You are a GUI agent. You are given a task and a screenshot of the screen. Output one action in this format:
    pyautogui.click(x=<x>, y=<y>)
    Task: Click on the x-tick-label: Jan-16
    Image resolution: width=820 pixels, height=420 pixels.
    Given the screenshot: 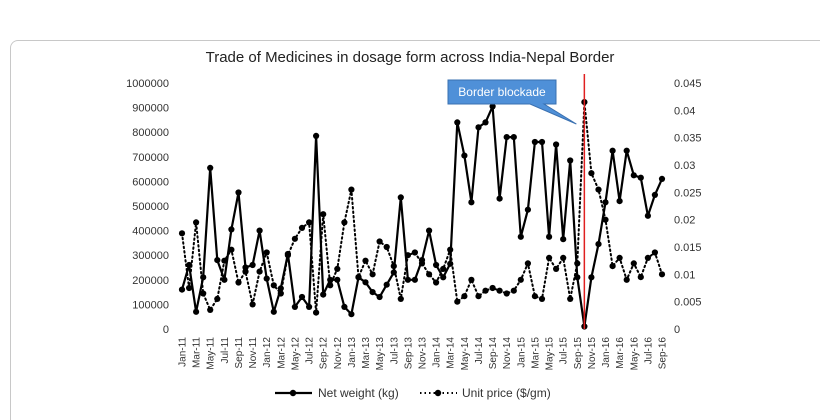 What is the action you would take?
    pyautogui.click(x=606, y=352)
    